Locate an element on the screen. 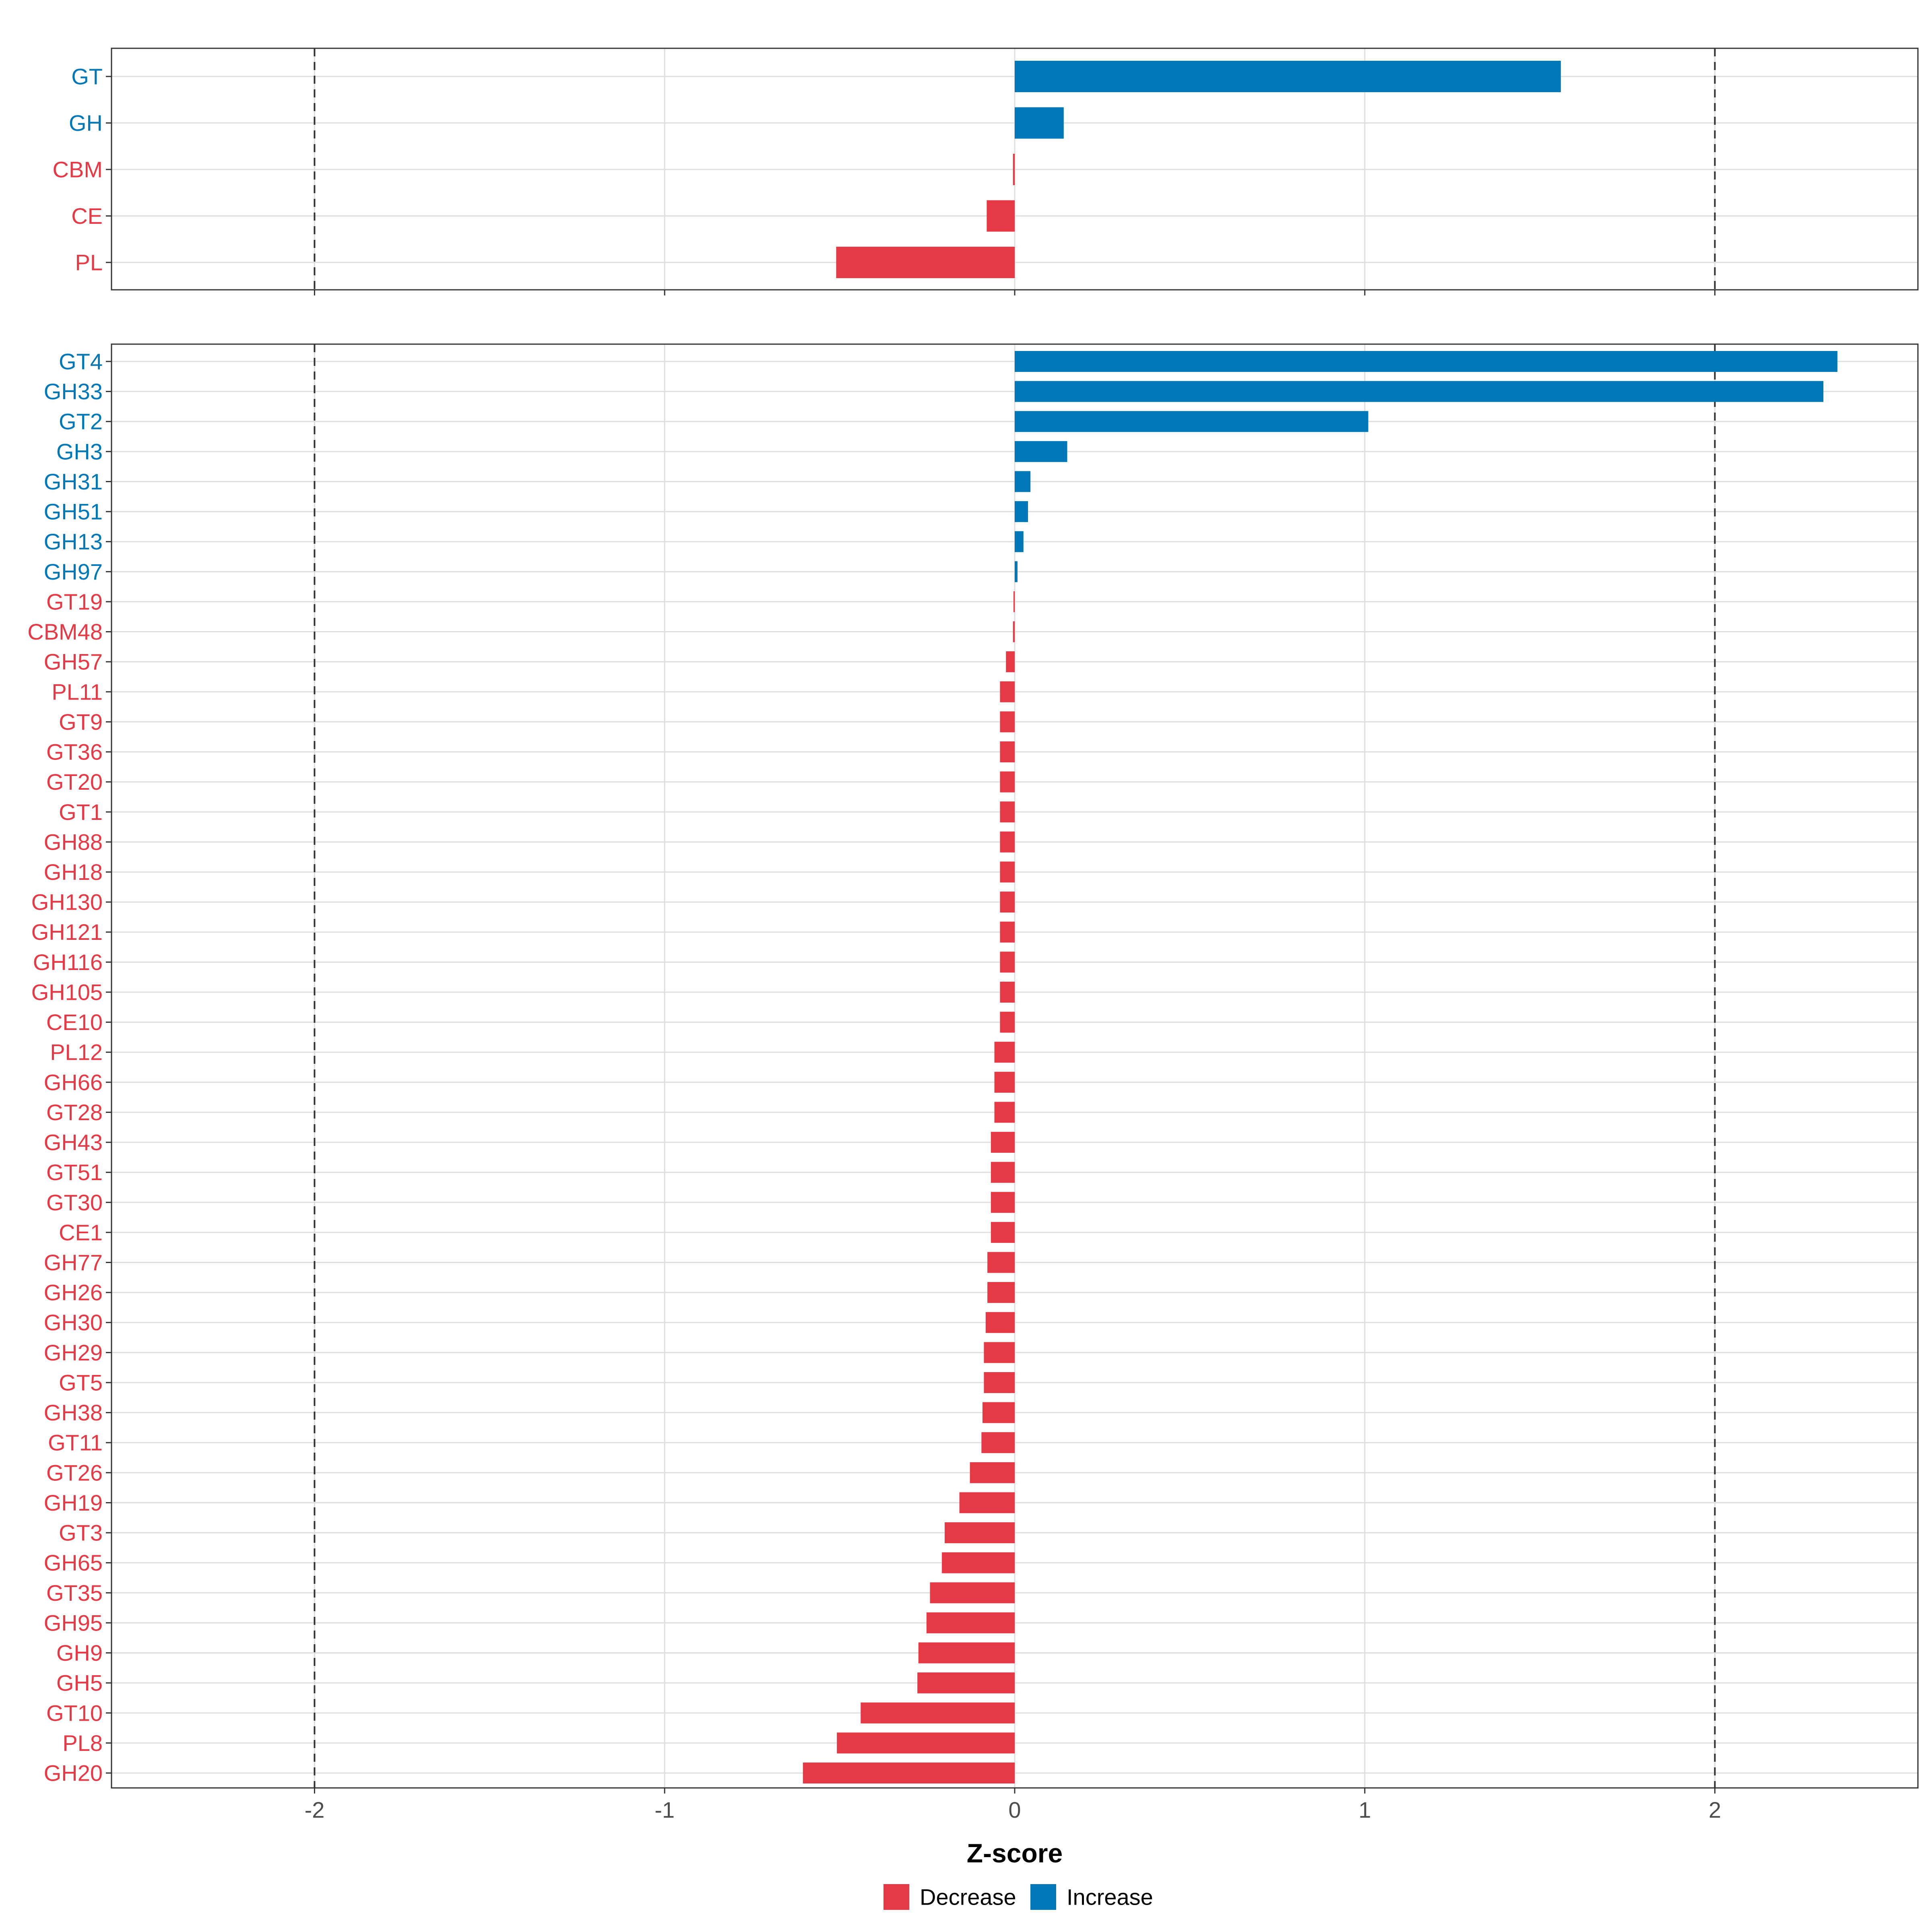 This screenshot has width=1932, height=1932. panel-bottom-bar-GH57 is located at coordinates (1010, 662).